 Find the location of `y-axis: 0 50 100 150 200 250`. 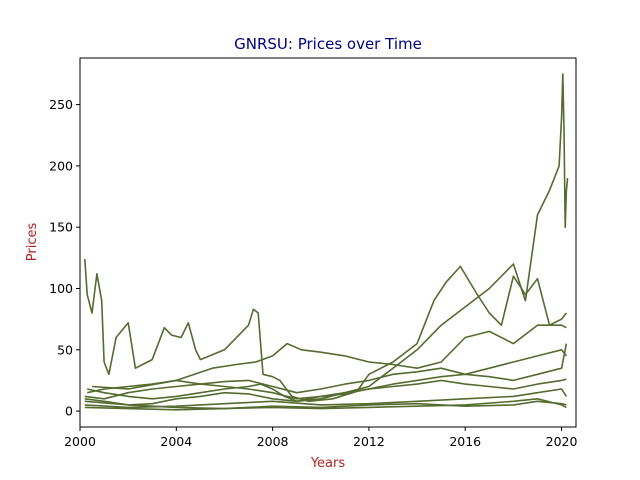

y-axis: 0 50 100 150 200 250 is located at coordinates (64, 258).